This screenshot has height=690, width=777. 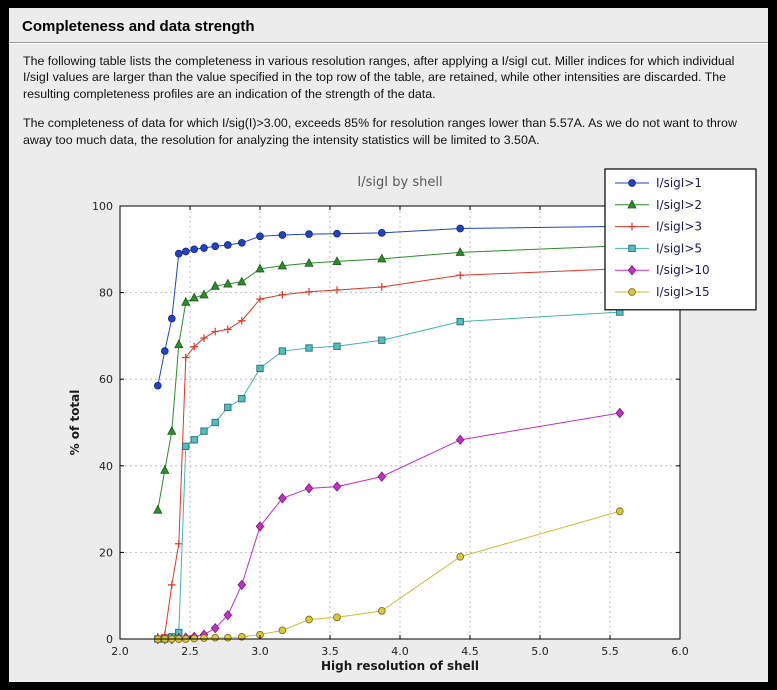 What do you see at coordinates (683, 270) in the screenshot?
I see `legend-label: I/sigI>10` at bounding box center [683, 270].